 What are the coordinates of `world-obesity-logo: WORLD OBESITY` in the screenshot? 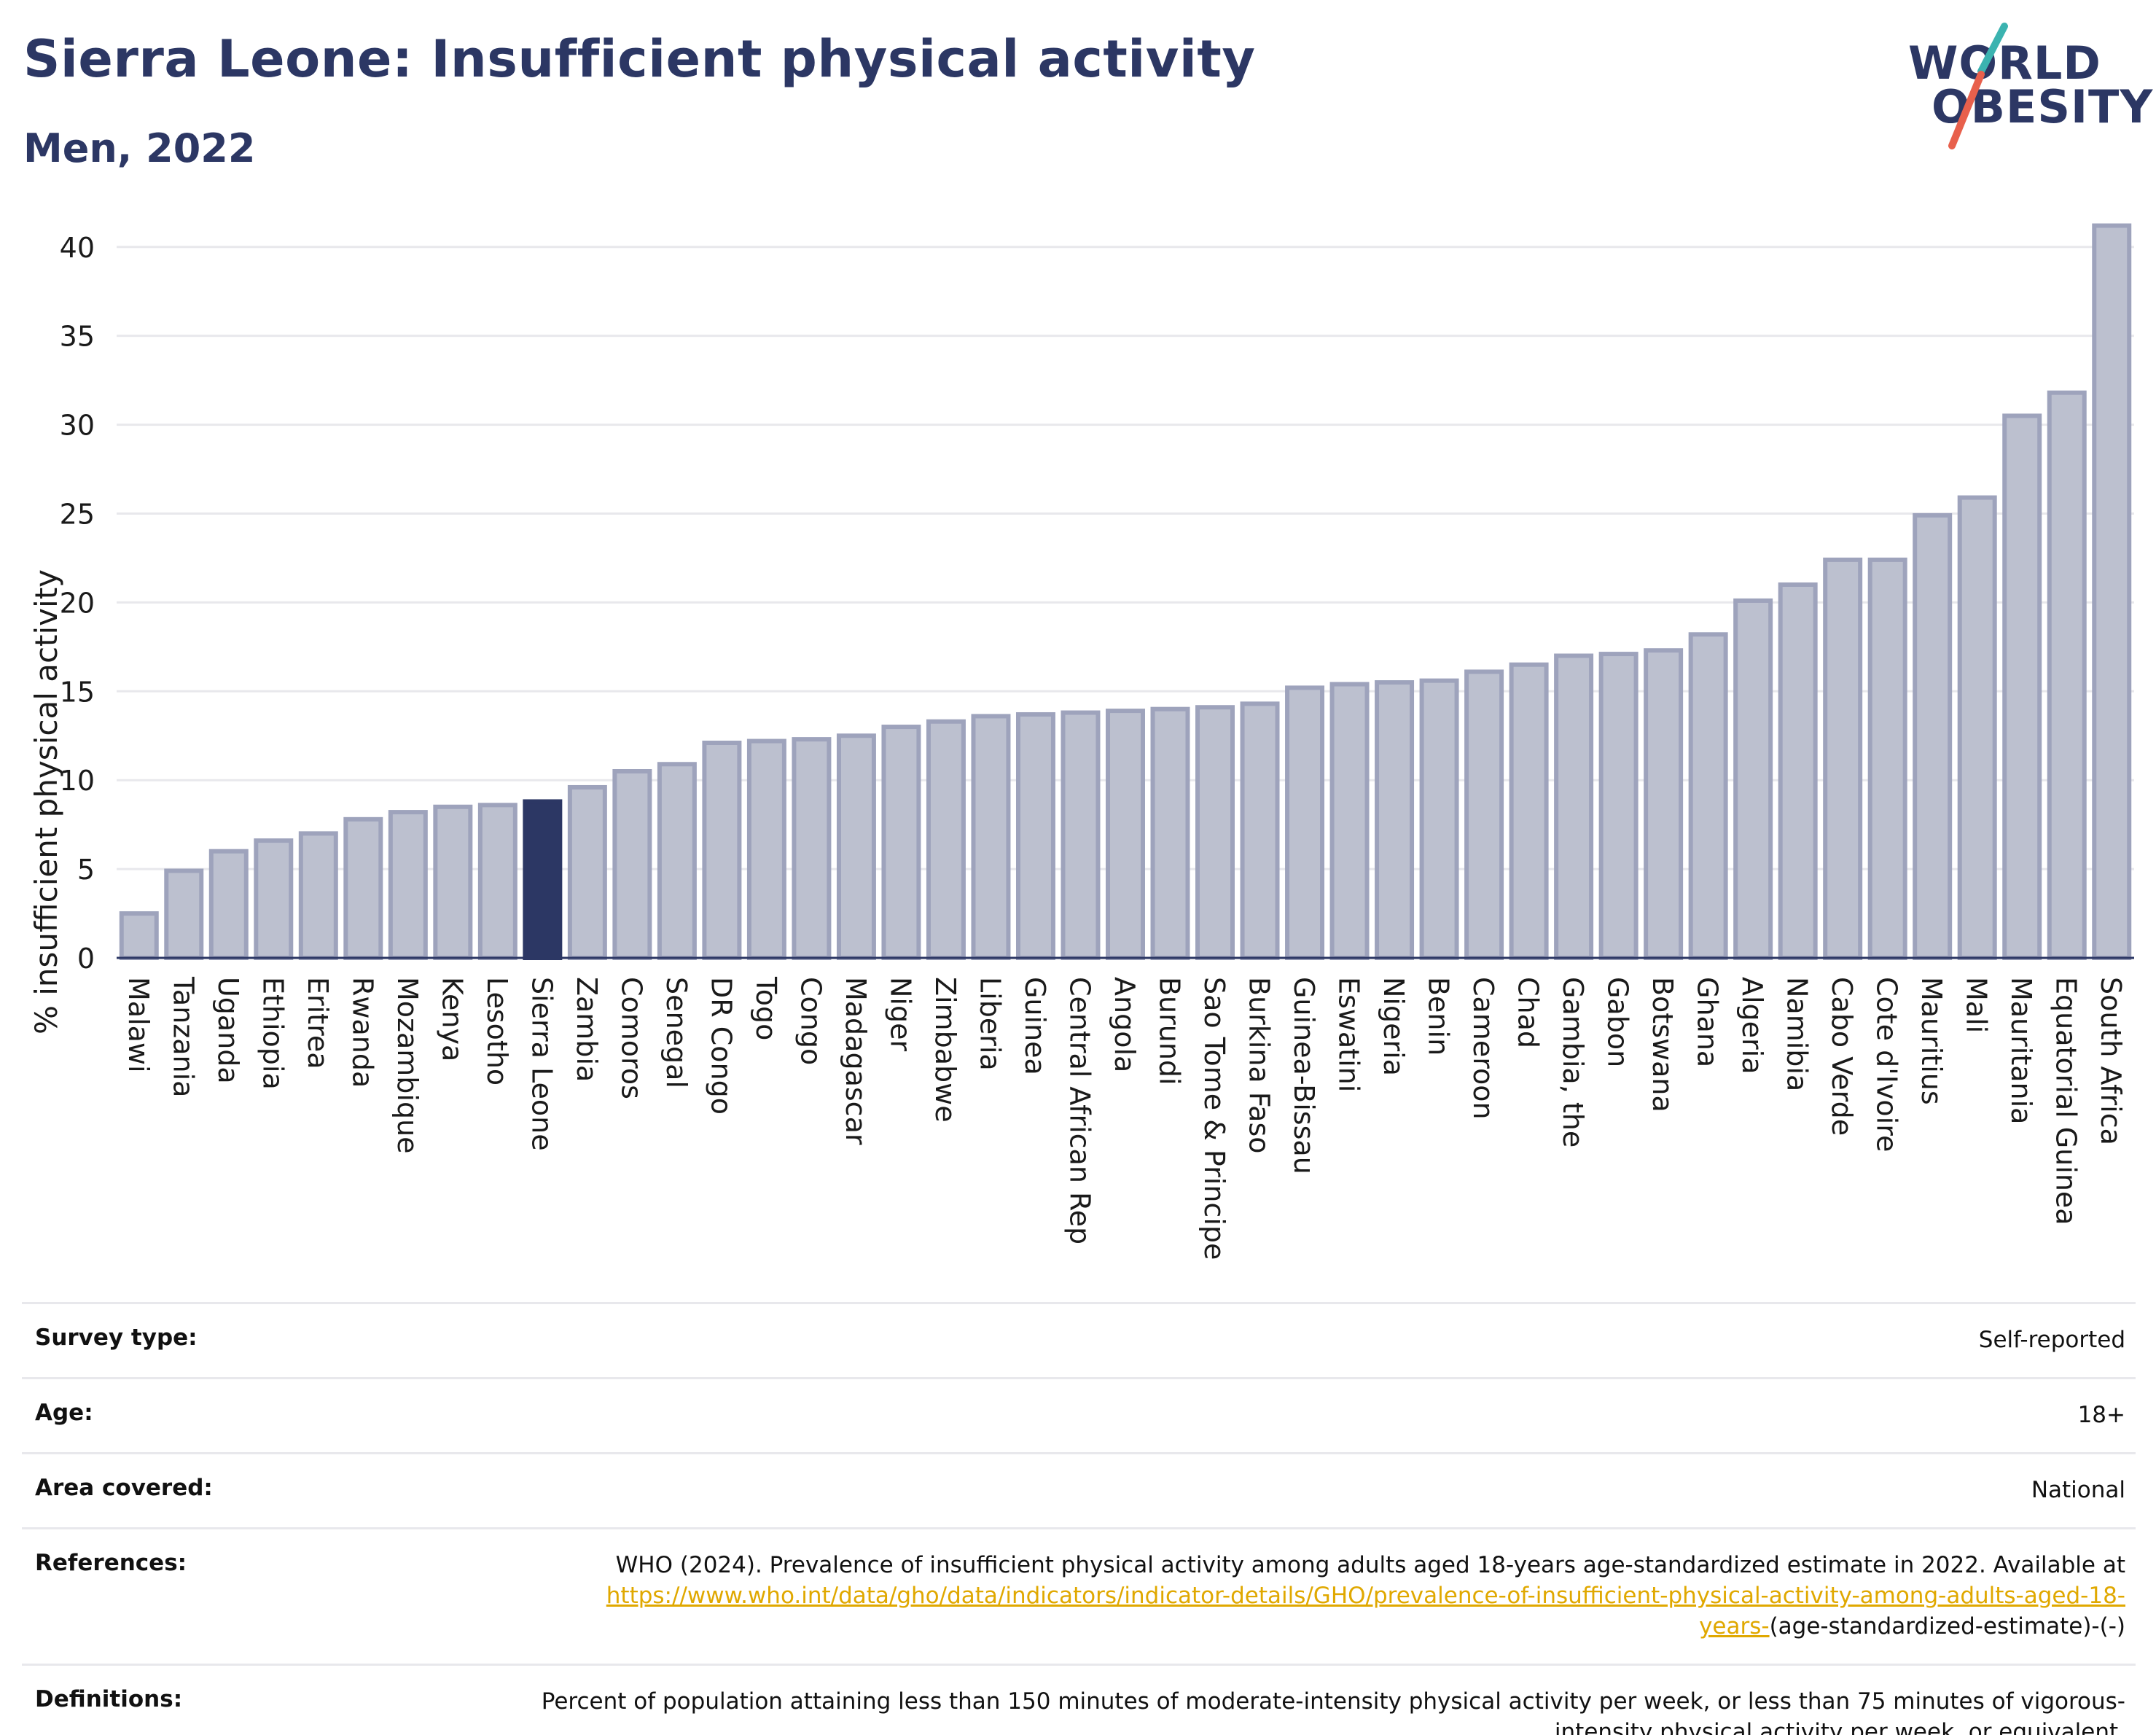 It's located at (2023, 87).